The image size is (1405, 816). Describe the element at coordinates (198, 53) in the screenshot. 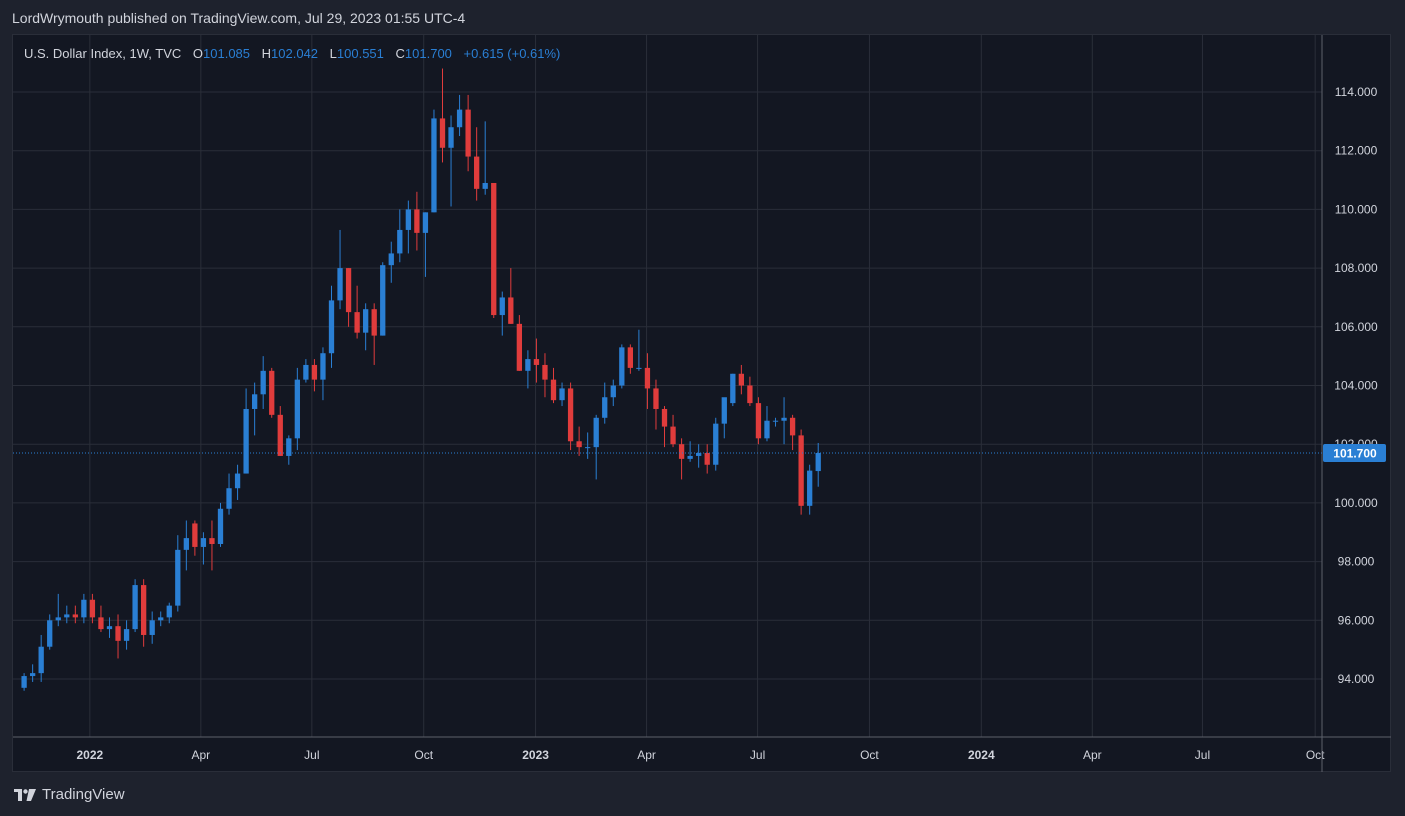

I see `open-label: O` at that location.